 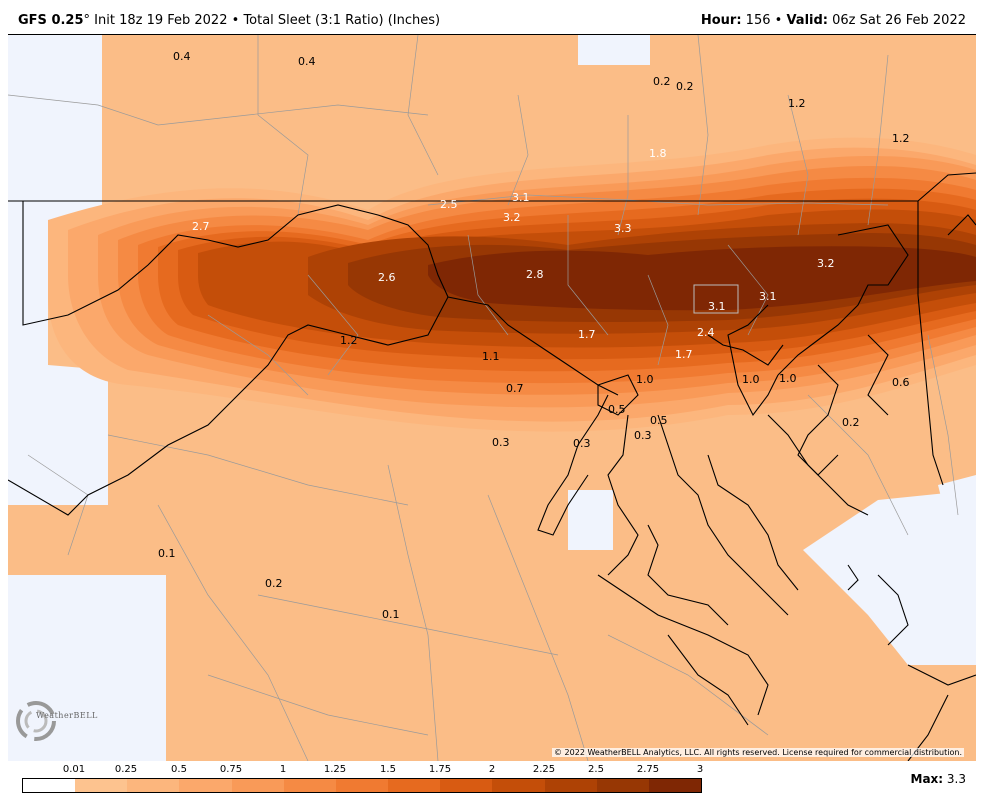 I want to click on value-label: 2.6, so click(x=387, y=277).